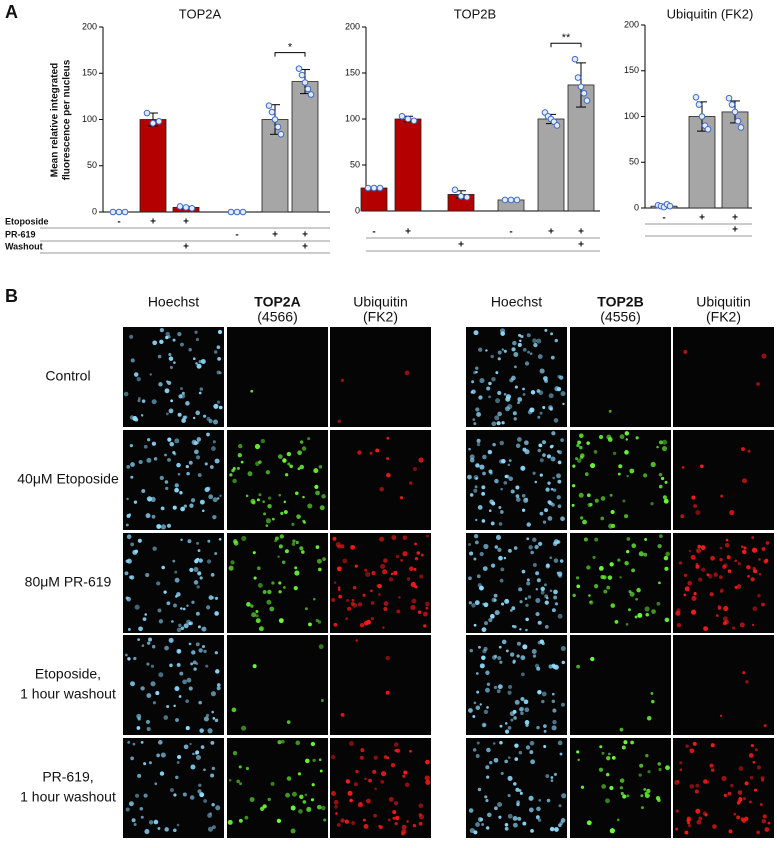 The width and height of the screenshot is (777, 848). I want to click on treatment-mark: -, so click(236, 235).